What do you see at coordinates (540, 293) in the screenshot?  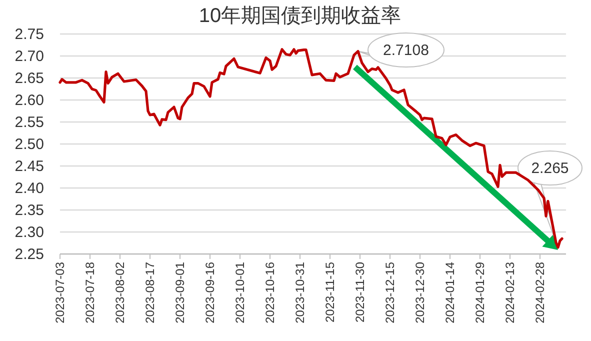 I see `x-tick-label: 2024-02-28` at bounding box center [540, 293].